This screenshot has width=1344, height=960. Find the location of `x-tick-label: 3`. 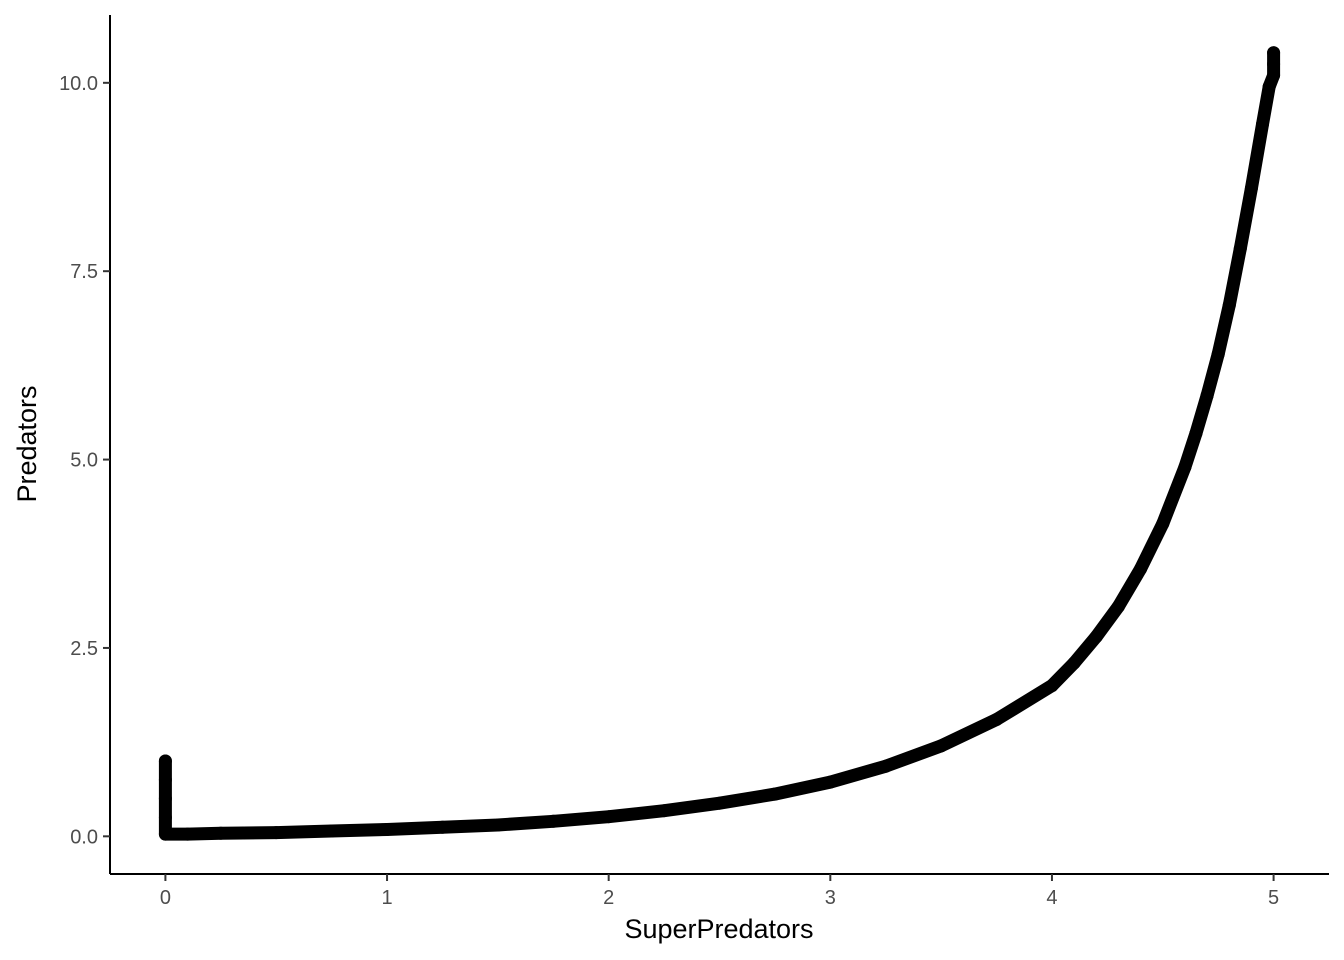

x-tick-label: 3 is located at coordinates (830, 898).